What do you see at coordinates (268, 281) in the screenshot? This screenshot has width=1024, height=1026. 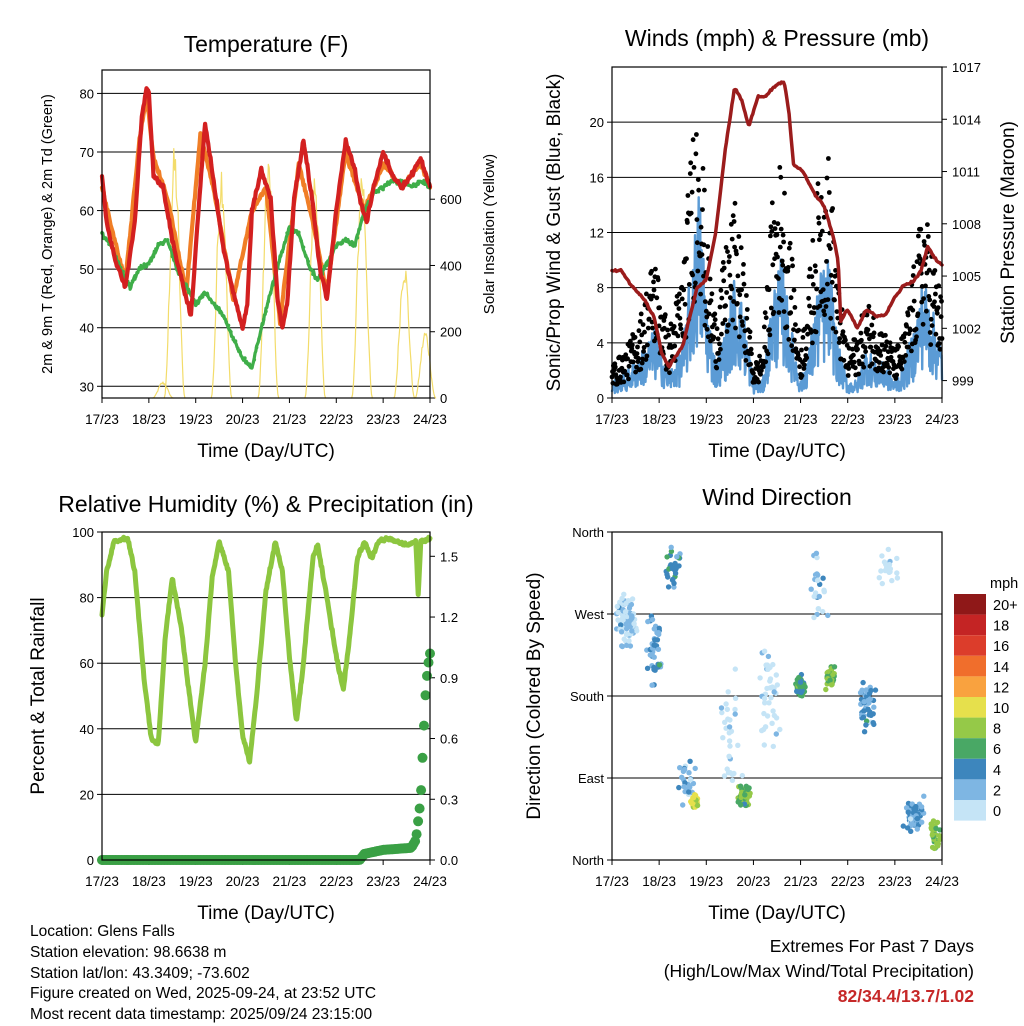 I see `solar-insolation-series` at bounding box center [268, 281].